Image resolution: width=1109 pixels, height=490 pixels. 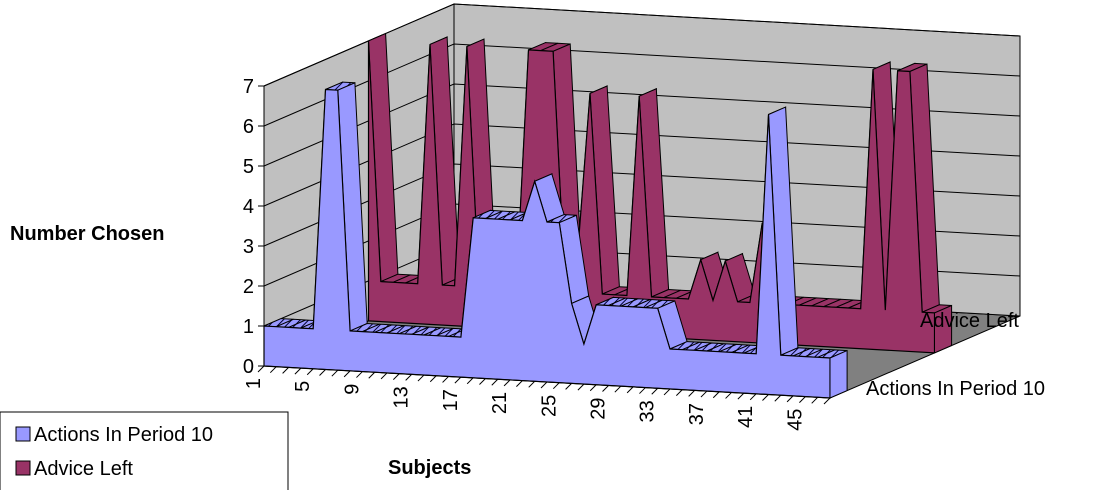 I want to click on x-tick-label: 37, so click(x=697, y=414).